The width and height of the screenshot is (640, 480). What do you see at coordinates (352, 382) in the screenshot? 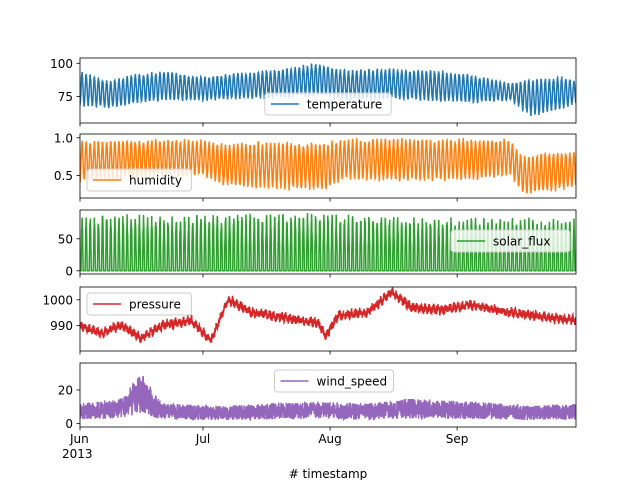
I see `wind_speed-legend-label: wind_speed` at bounding box center [352, 382].